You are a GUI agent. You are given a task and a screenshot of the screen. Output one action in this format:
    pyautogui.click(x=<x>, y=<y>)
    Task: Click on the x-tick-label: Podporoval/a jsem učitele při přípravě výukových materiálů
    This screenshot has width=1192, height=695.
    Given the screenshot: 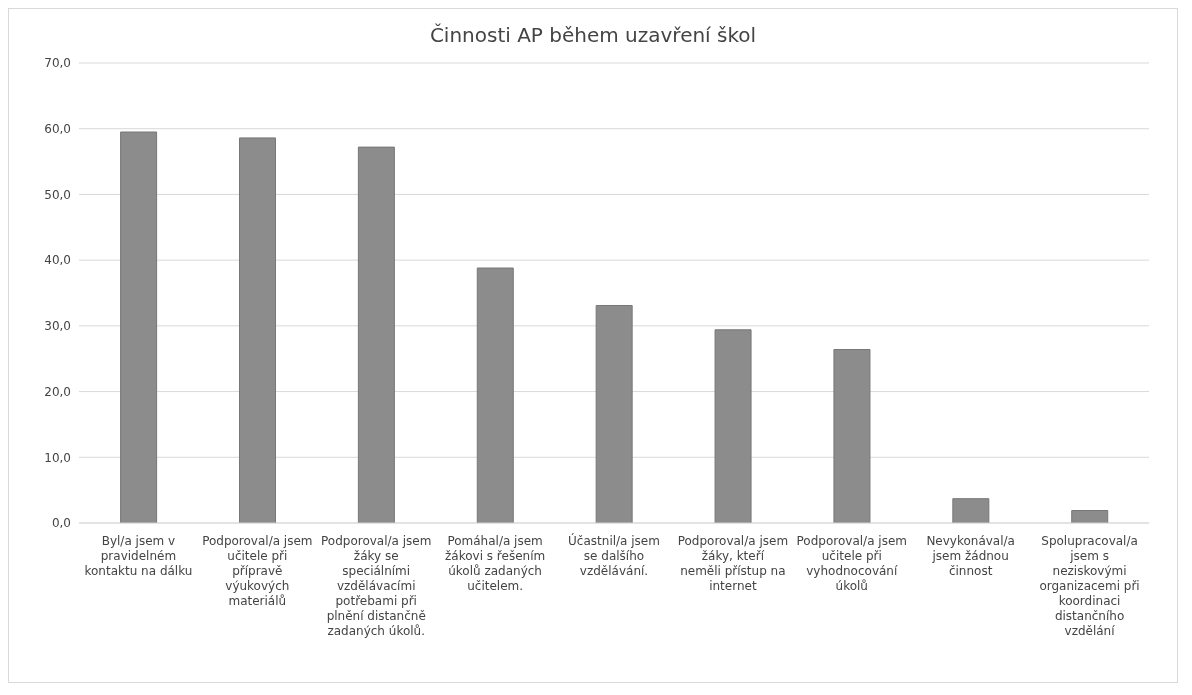 What is the action you would take?
    pyautogui.click(x=257, y=571)
    